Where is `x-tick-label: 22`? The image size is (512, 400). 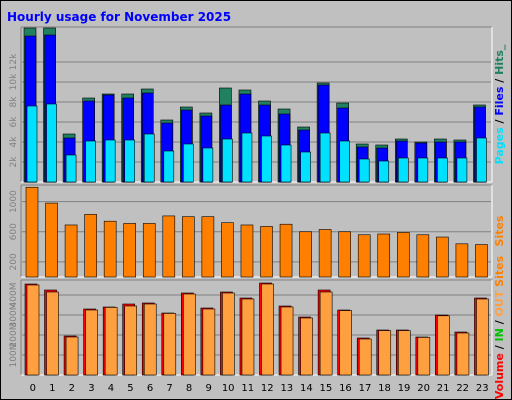 x-tick-label: 22 is located at coordinates (462, 388).